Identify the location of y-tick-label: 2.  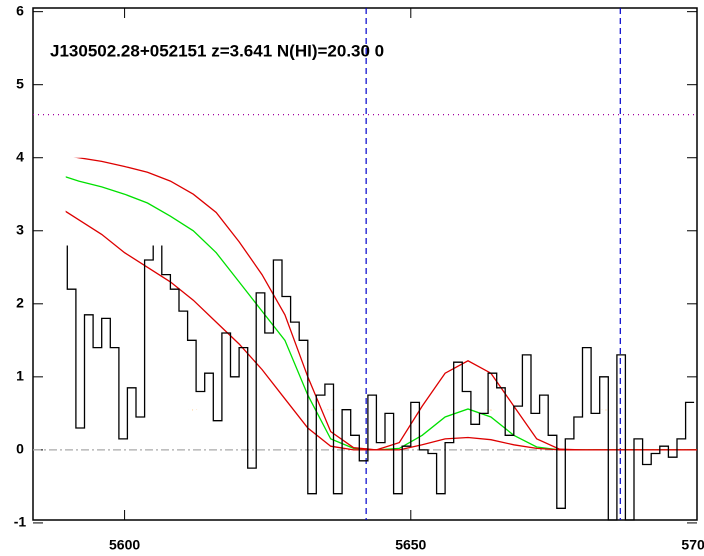
(20, 303).